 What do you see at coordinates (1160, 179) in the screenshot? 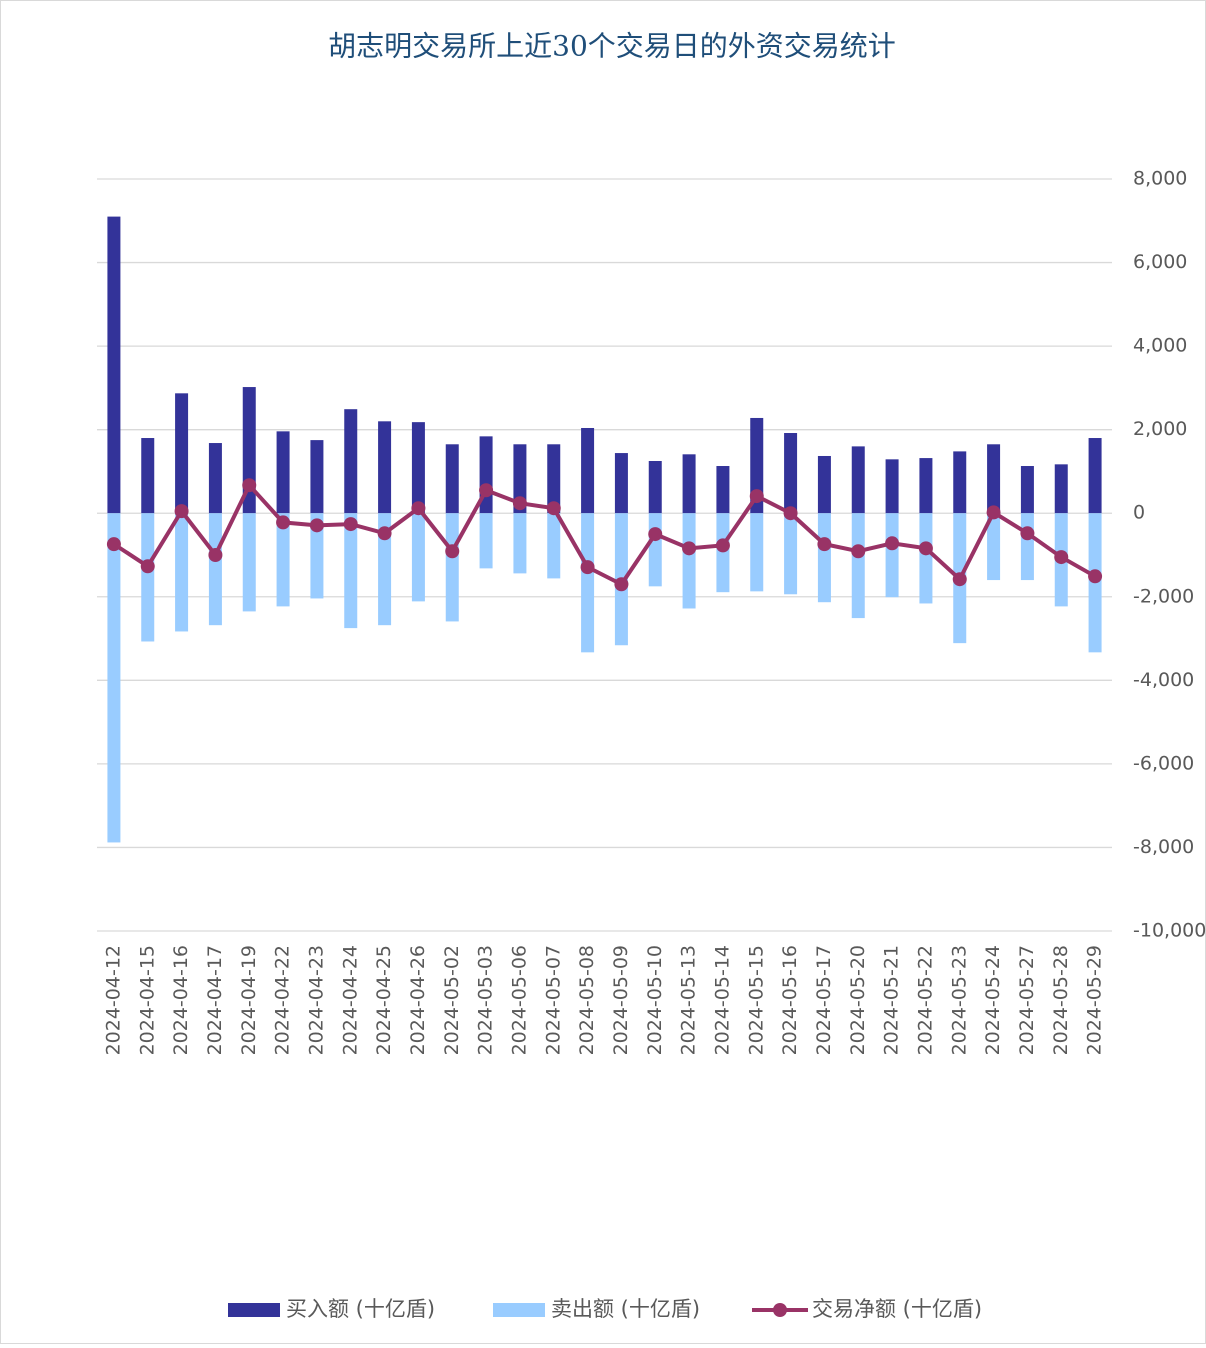
I see `y-tick-label: 8,000` at bounding box center [1160, 179].